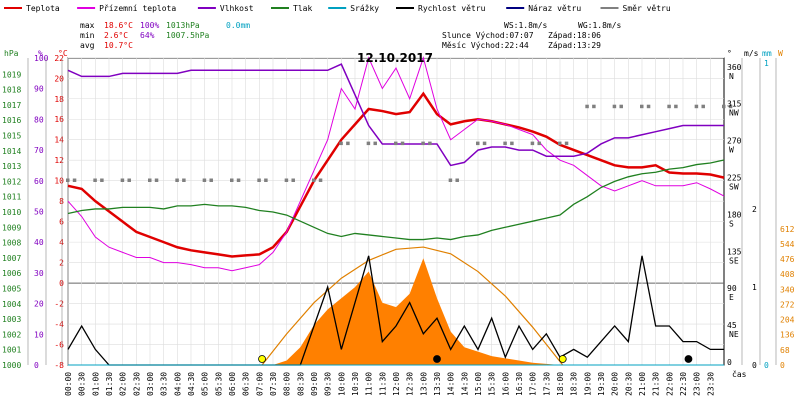 Image resolution: width=800 pixels, height=400 pixels. I want to click on hpa-tick-label: 1004, so click(11, 304).